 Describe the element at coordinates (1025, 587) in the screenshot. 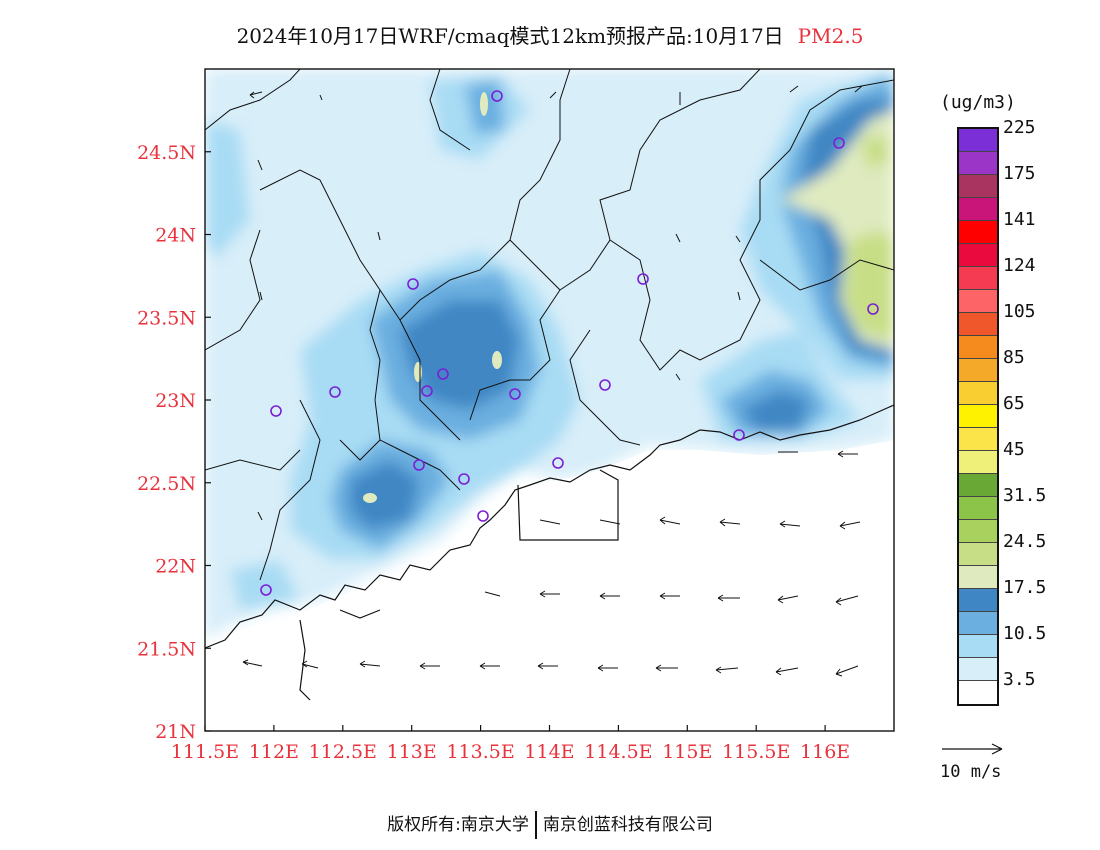

I see `legend-label: 17.5` at that location.